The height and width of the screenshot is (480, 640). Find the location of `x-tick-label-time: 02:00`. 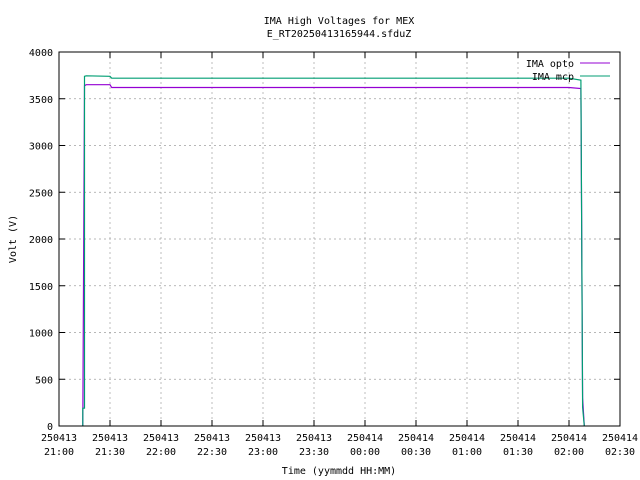

x-tick-label-time: 02:00 is located at coordinates (569, 452).